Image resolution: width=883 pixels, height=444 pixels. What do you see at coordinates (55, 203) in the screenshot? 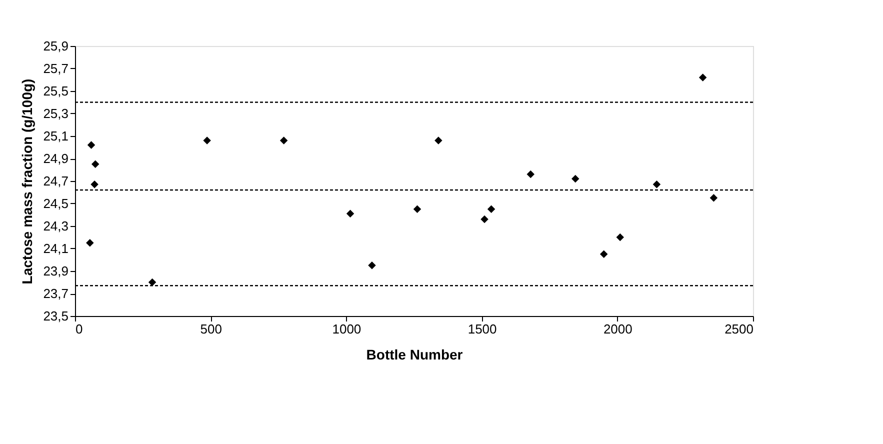
I see `y-tick-label: 24,5` at bounding box center [55, 203].